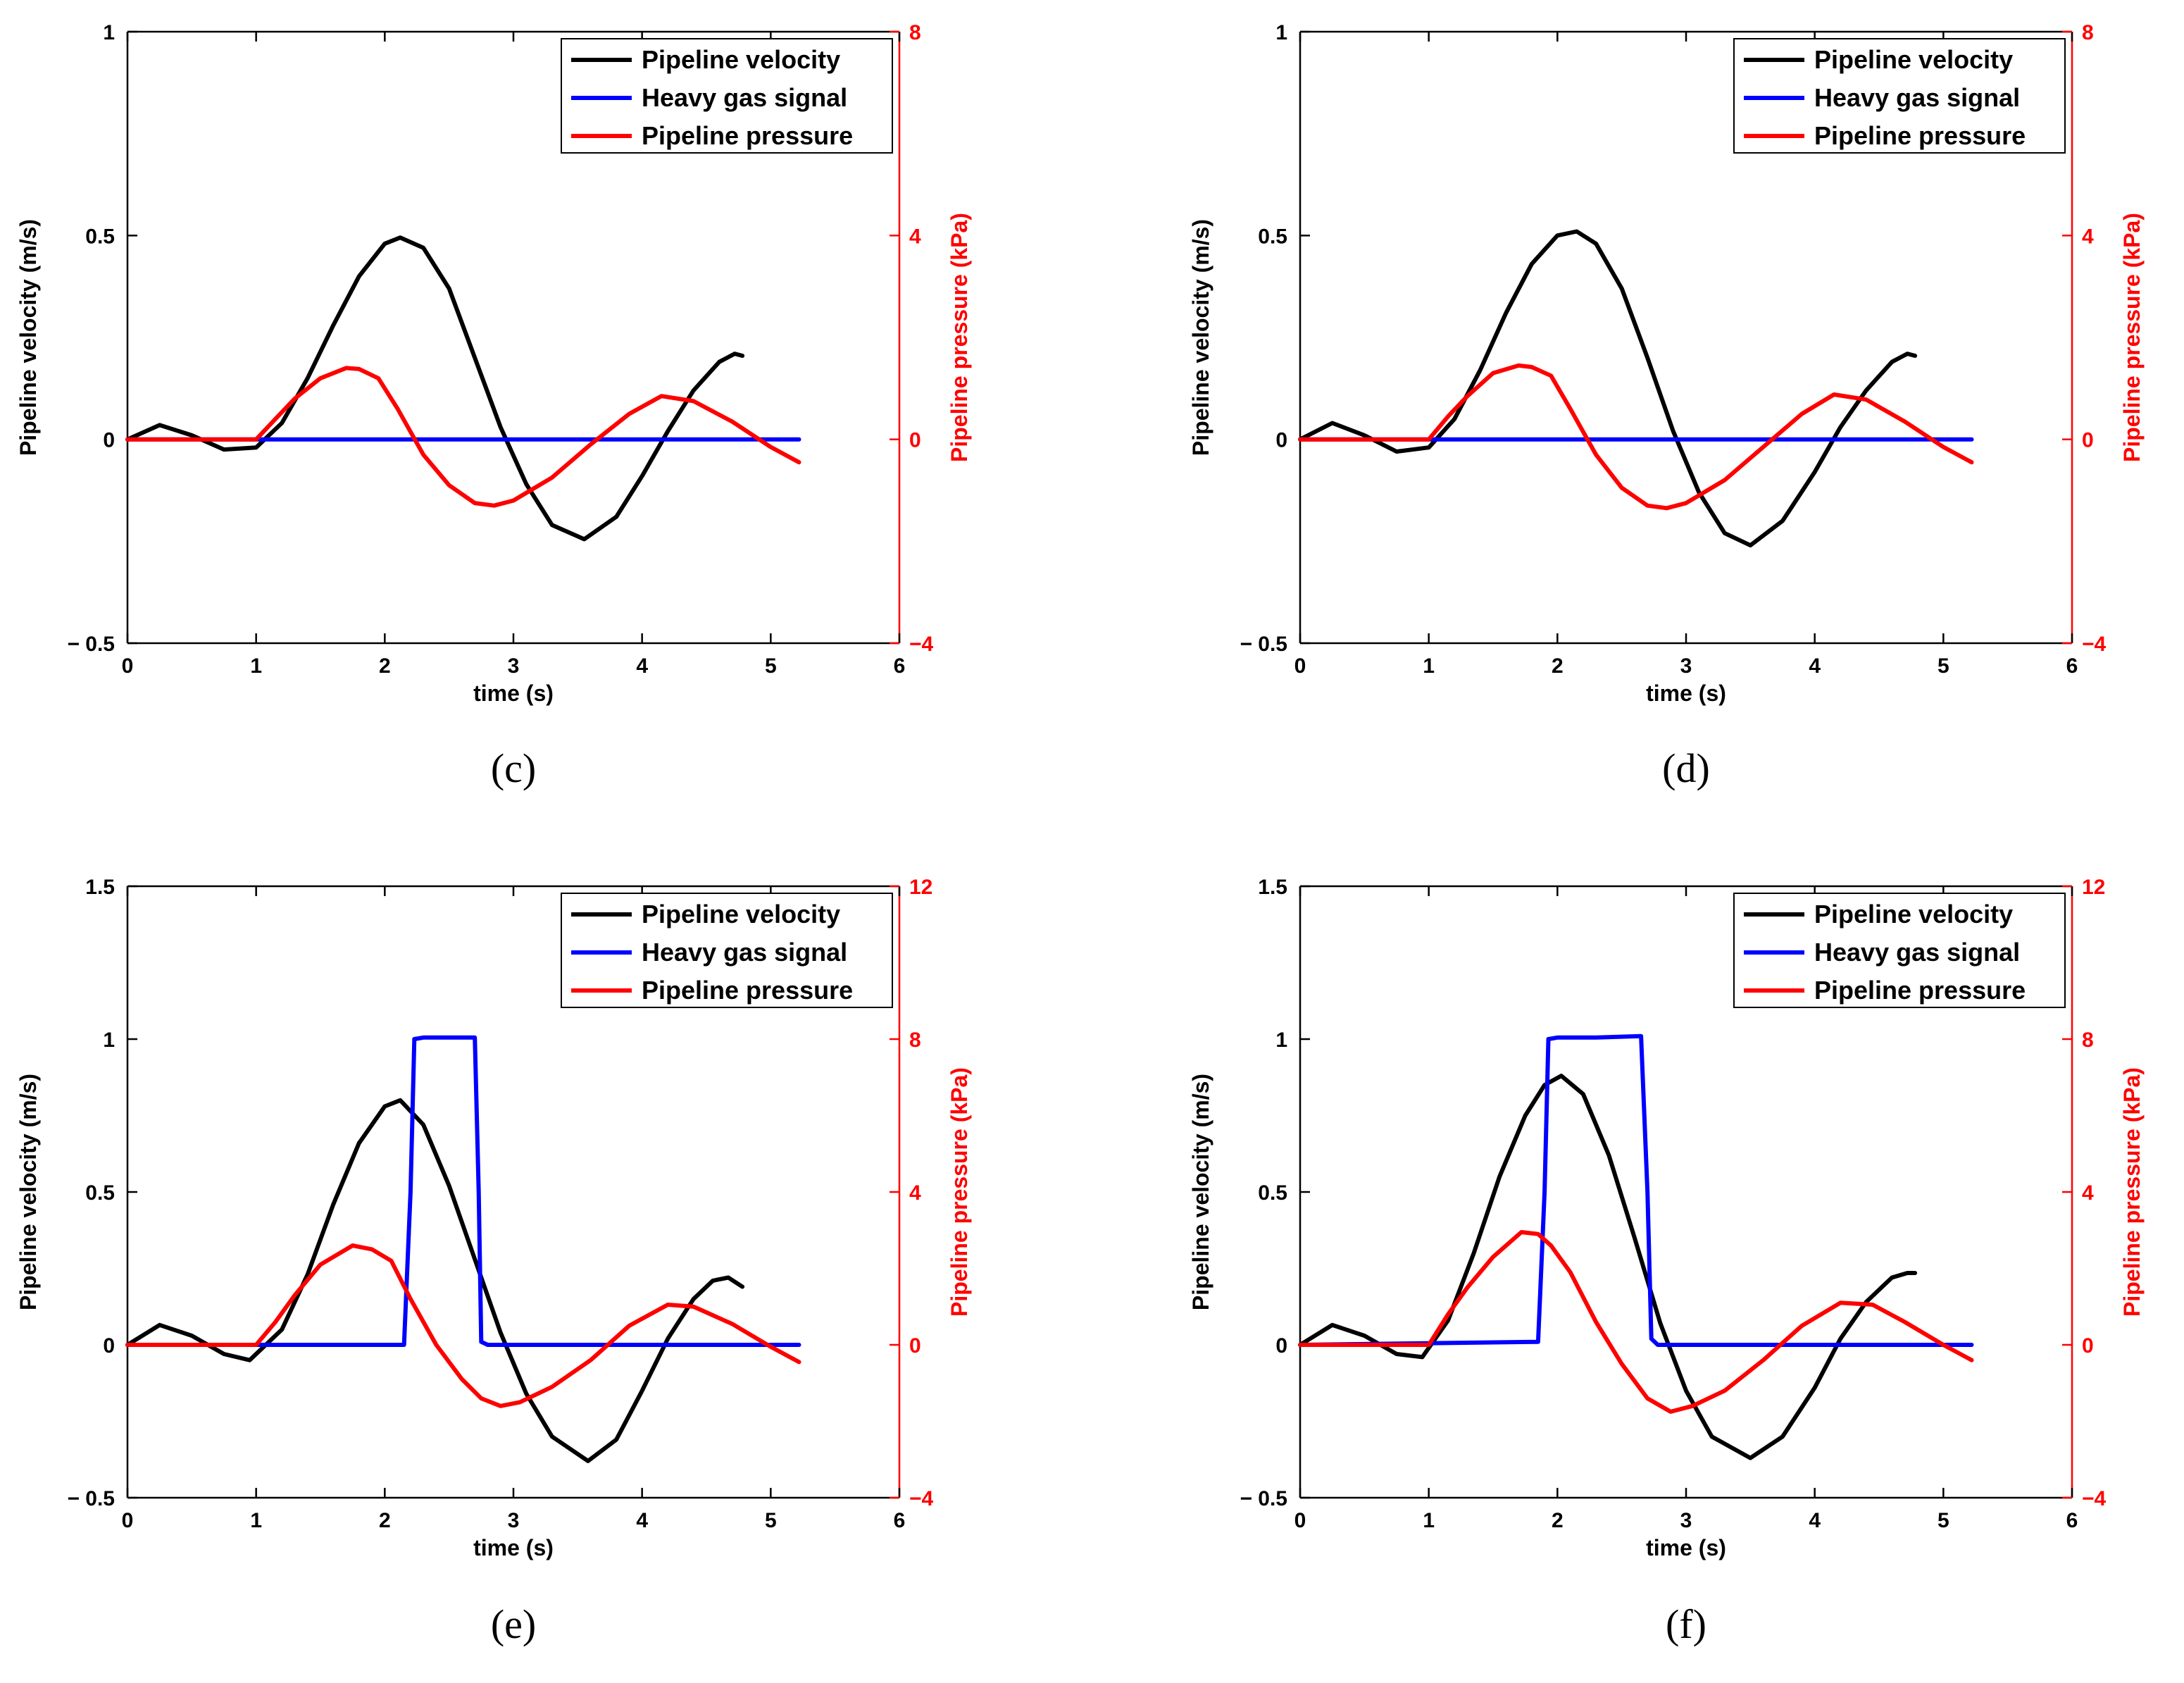  Describe the element at coordinates (1686, 768) in the screenshot. I see `panel-label: (d)` at that location.